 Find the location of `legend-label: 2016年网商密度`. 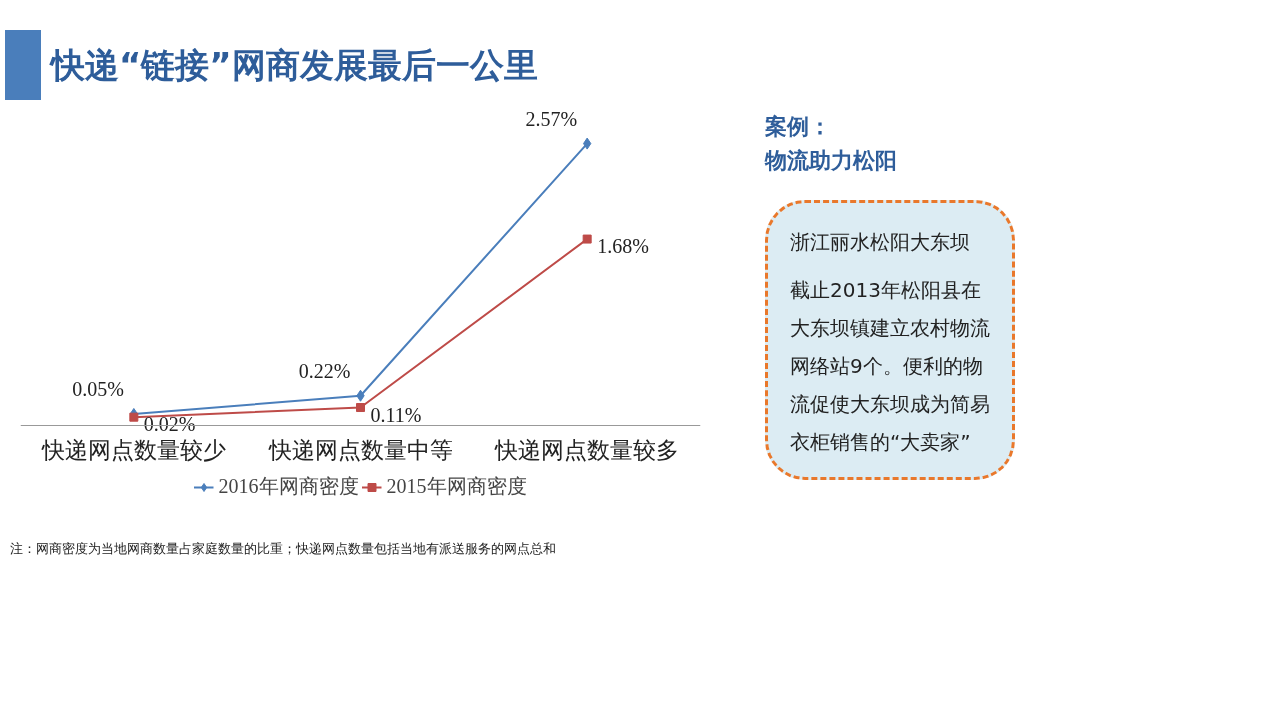

legend-label: 2016年网商密度 is located at coordinates (288, 486).